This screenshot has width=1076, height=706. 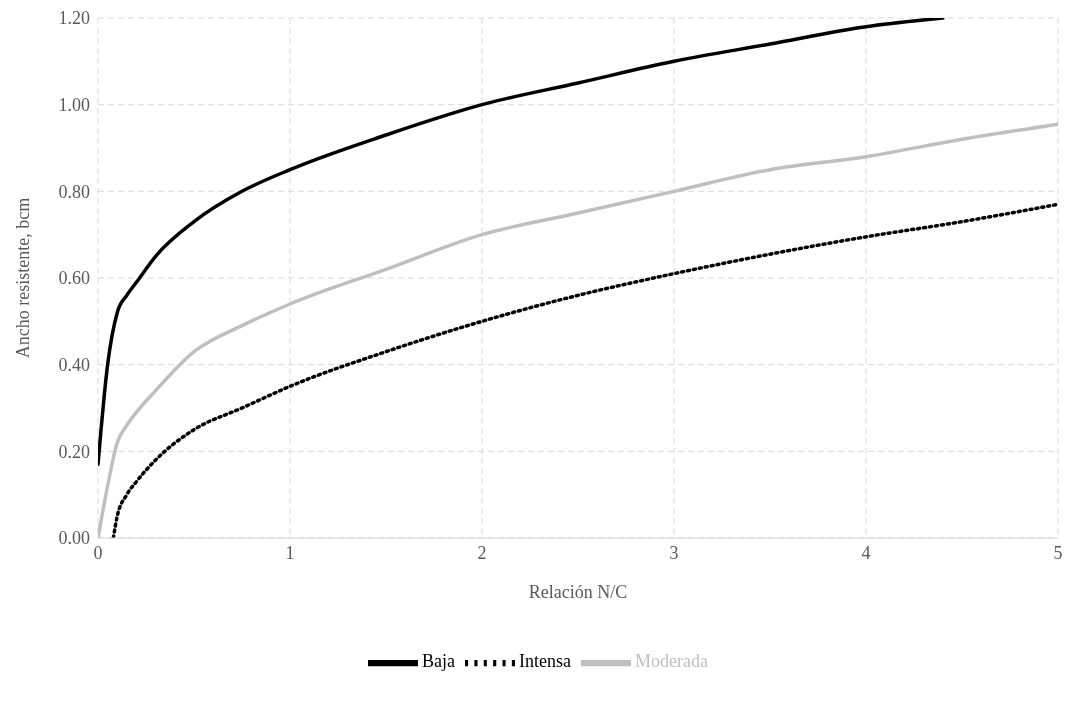 What do you see at coordinates (545, 661) in the screenshot?
I see `legend-label: Intensa` at bounding box center [545, 661].